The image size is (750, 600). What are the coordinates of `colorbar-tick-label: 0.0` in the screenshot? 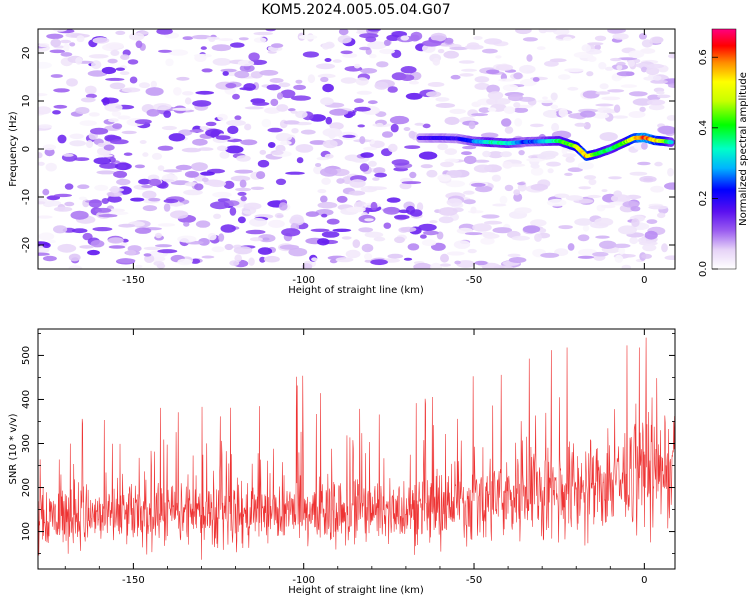 It's located at (703, 269).